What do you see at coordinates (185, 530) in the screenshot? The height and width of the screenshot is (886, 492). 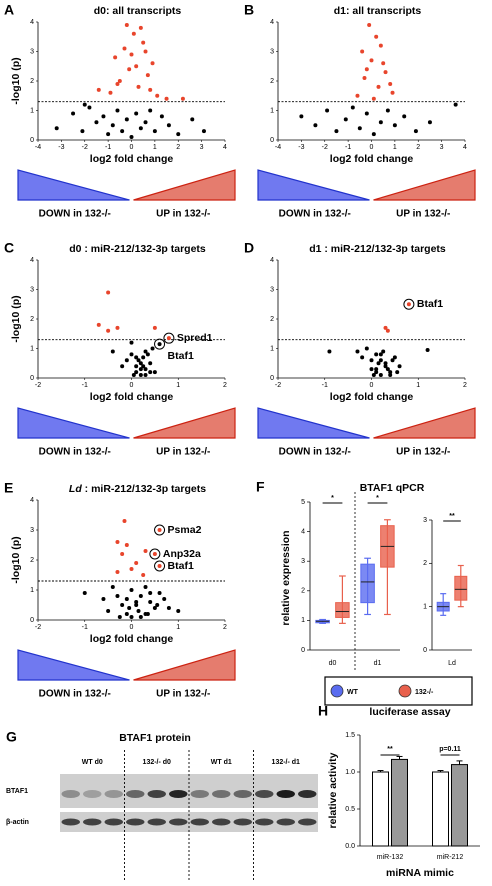 I see `annotation-label: Psma2` at bounding box center [185, 530].